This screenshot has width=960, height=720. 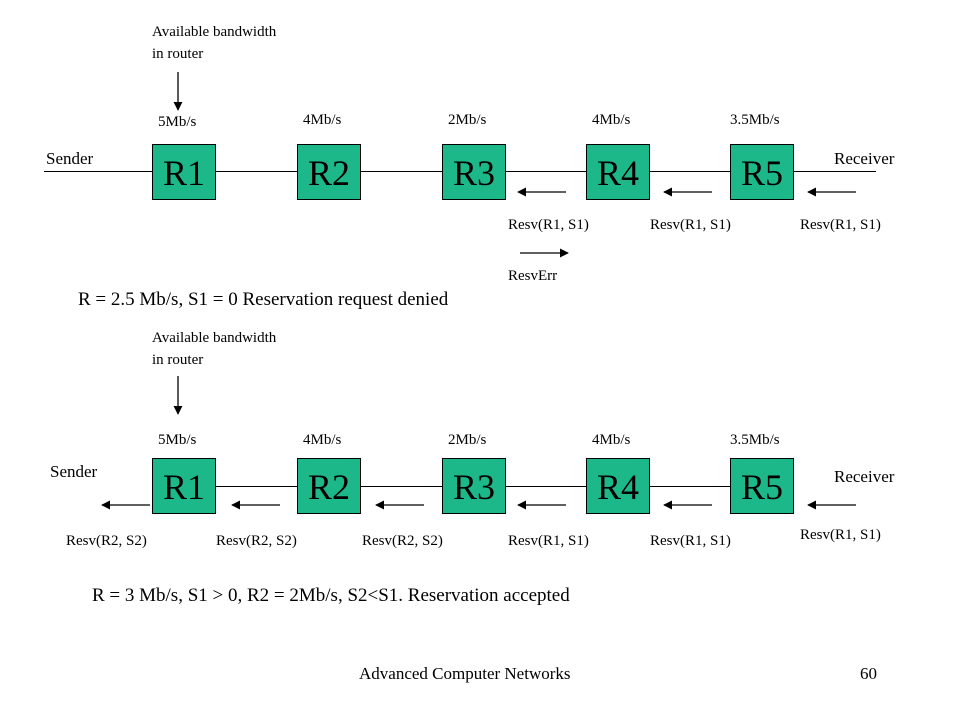 I want to click on bottom-link-r2-r3, so click(x=401, y=486).